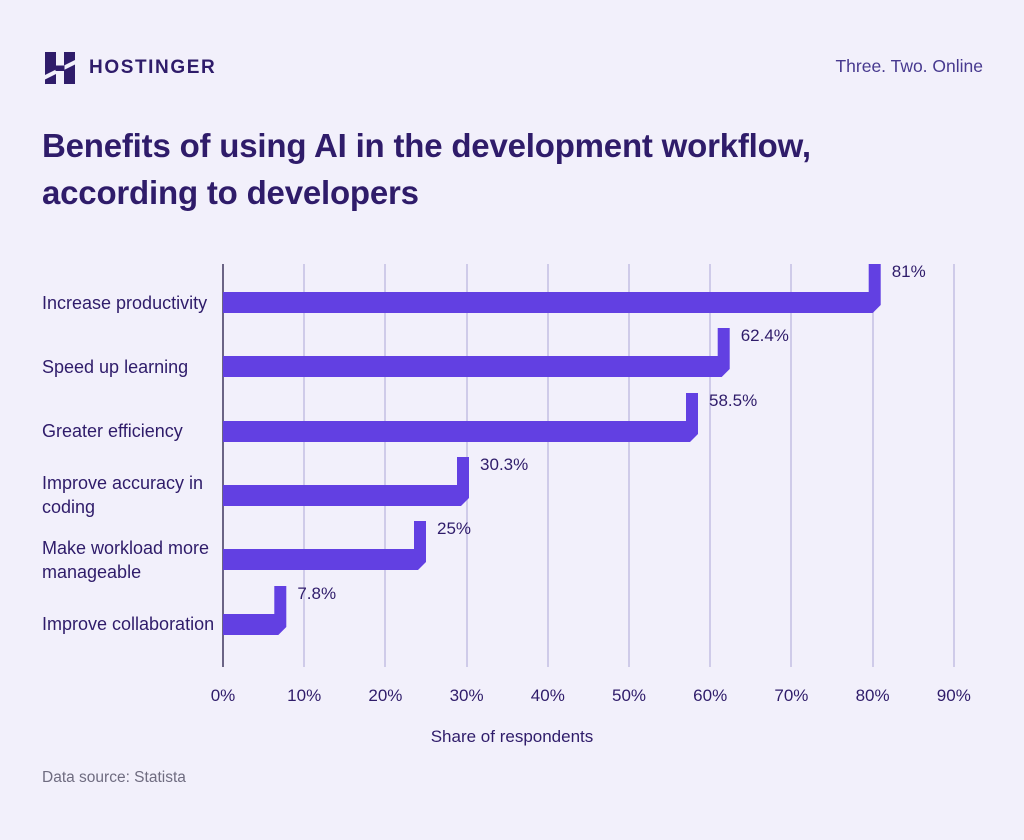  I want to click on hostinger-logo: HOSTINGER, so click(129, 68).